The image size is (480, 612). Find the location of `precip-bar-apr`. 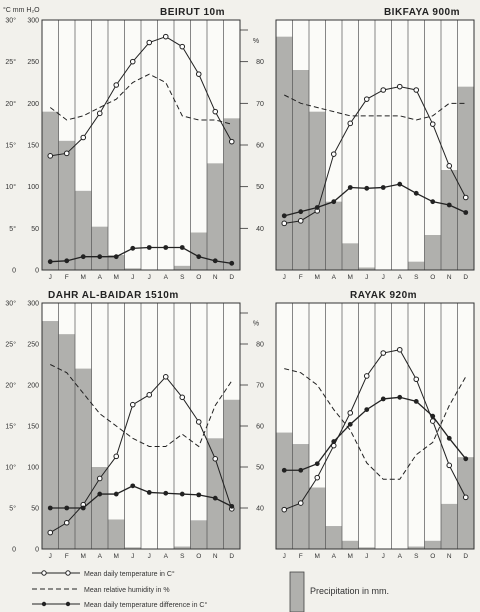

precip-bar-apr is located at coordinates (333, 537).